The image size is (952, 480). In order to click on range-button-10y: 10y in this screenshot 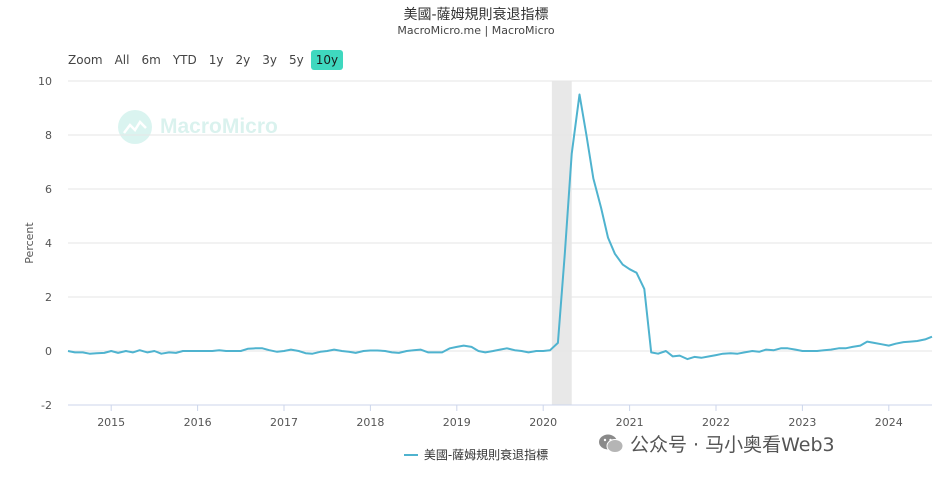, I will do `click(327, 60)`.